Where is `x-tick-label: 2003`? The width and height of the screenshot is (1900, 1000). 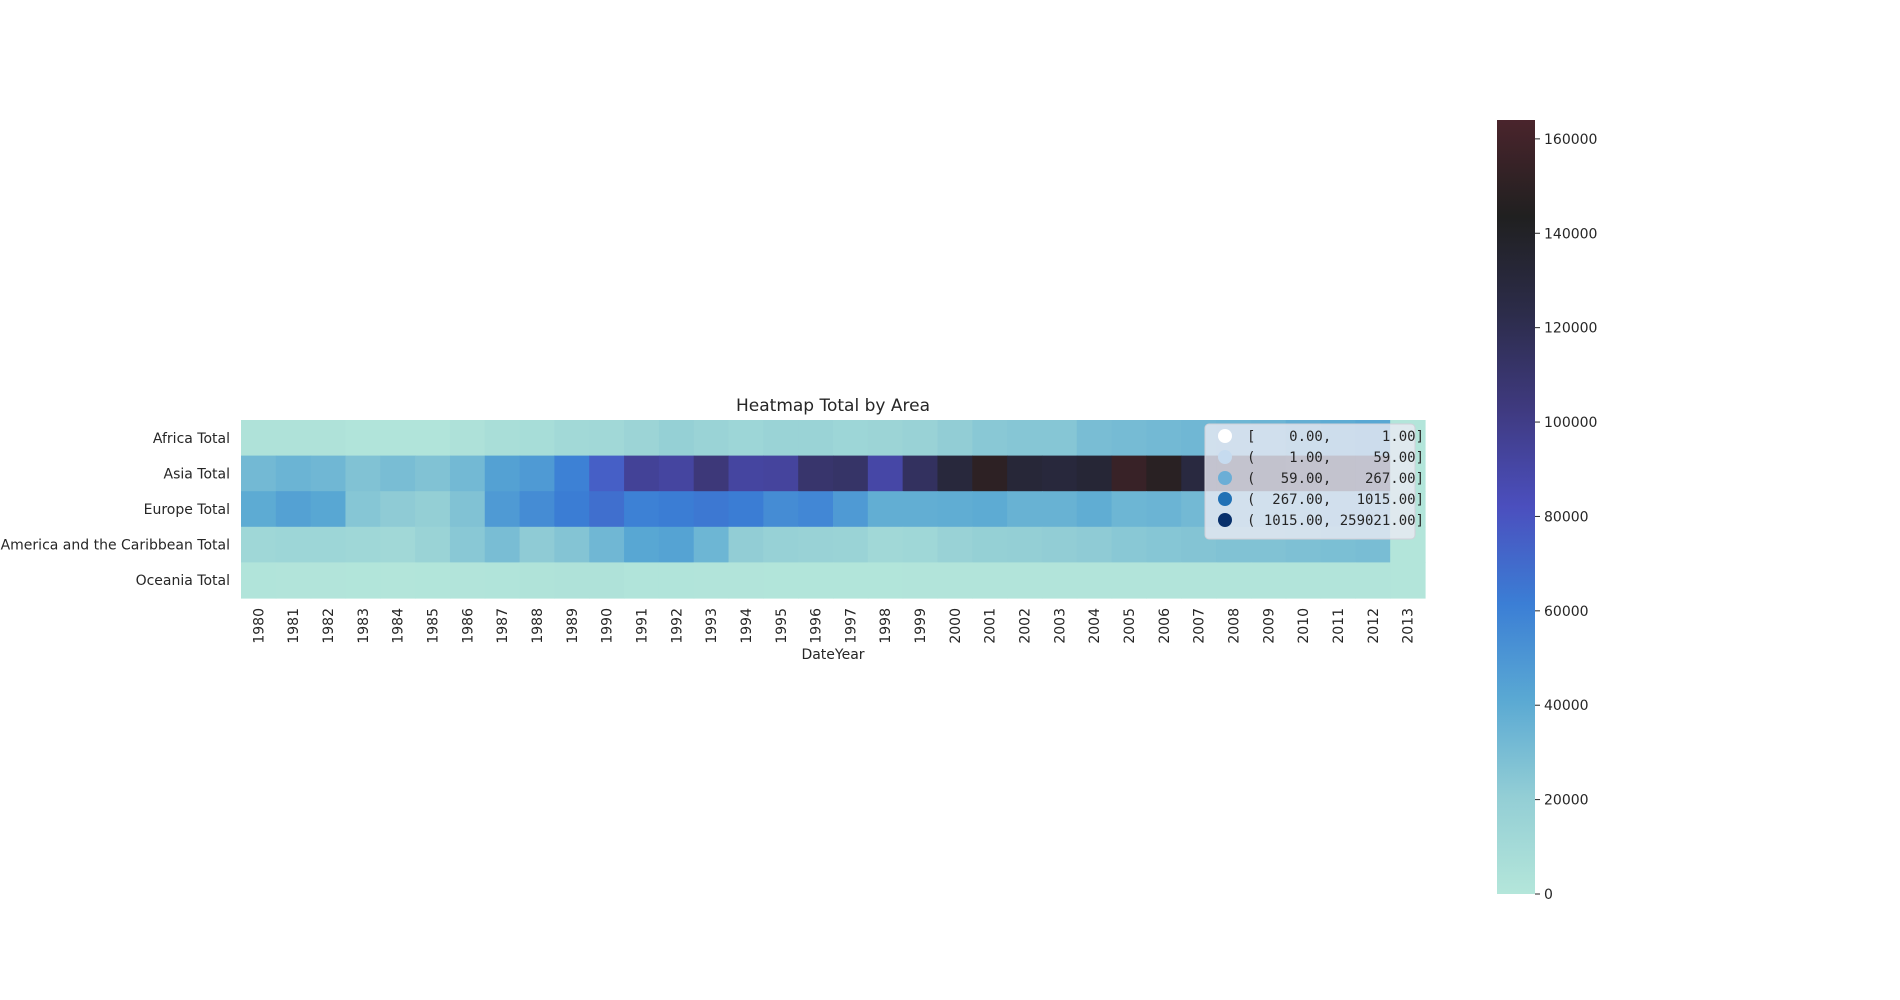
x-tick-label: 2003 is located at coordinates (1060, 626).